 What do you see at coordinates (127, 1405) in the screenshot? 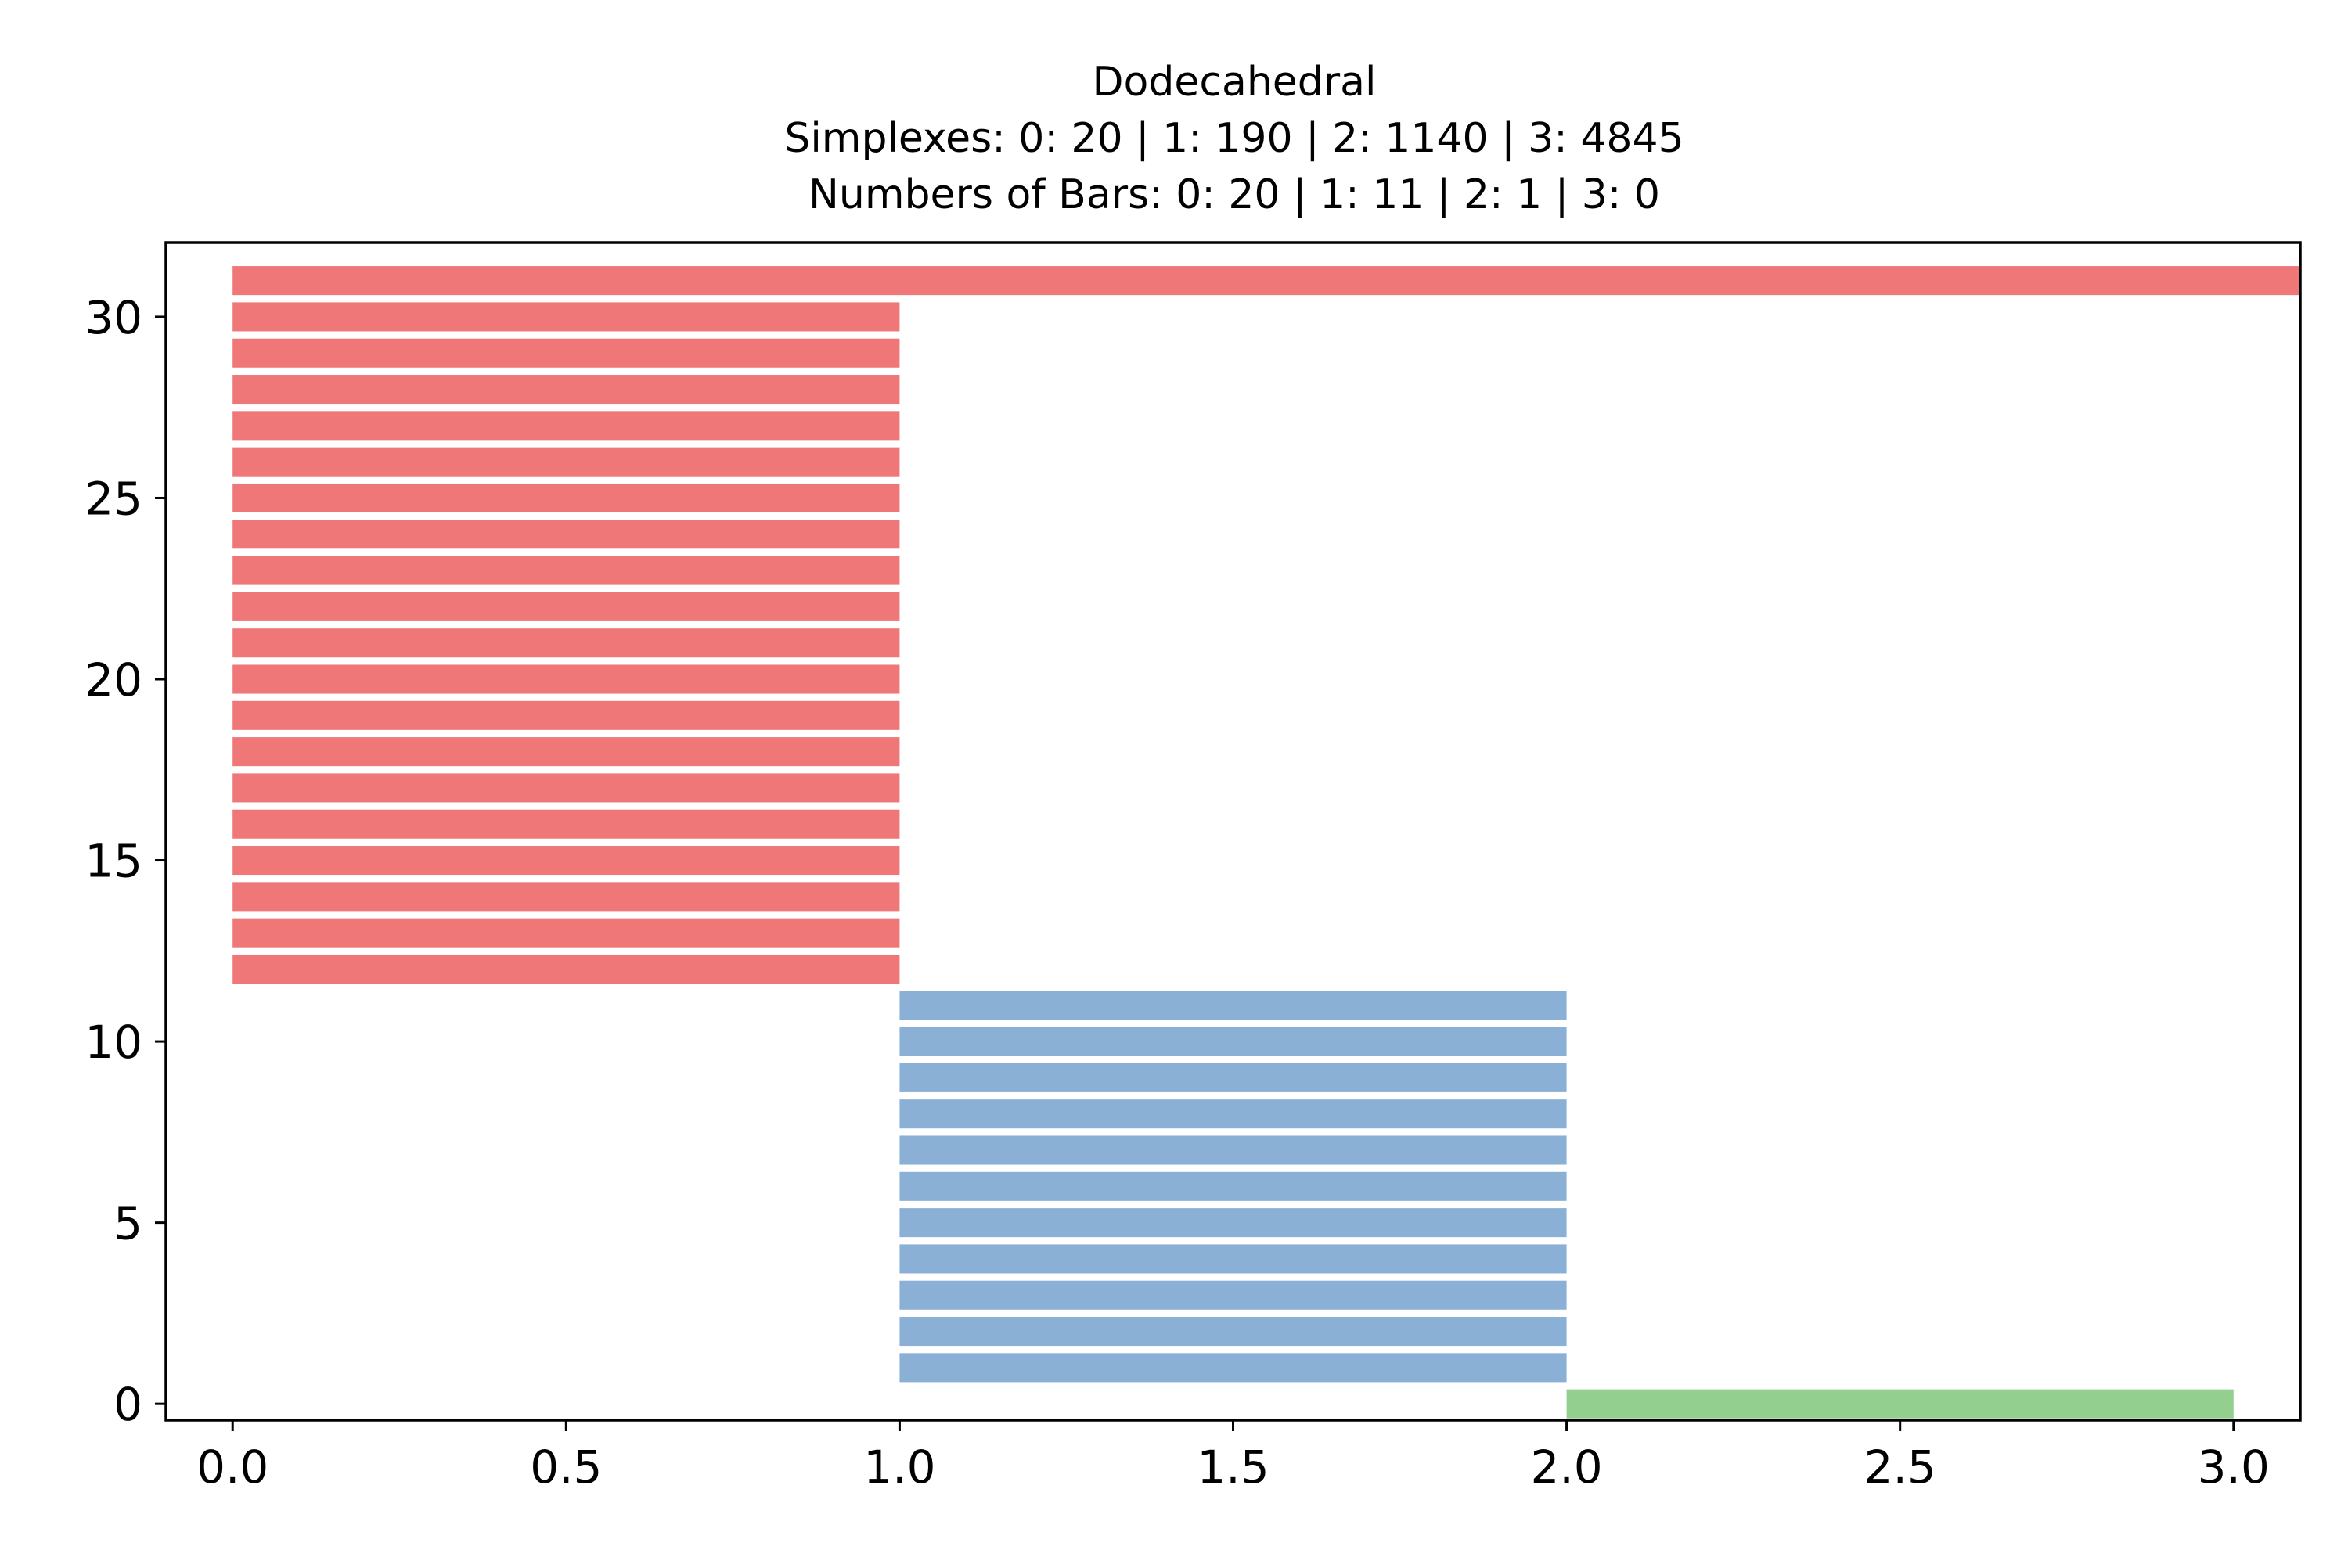
I see `y-tick-label: 0` at bounding box center [127, 1405].